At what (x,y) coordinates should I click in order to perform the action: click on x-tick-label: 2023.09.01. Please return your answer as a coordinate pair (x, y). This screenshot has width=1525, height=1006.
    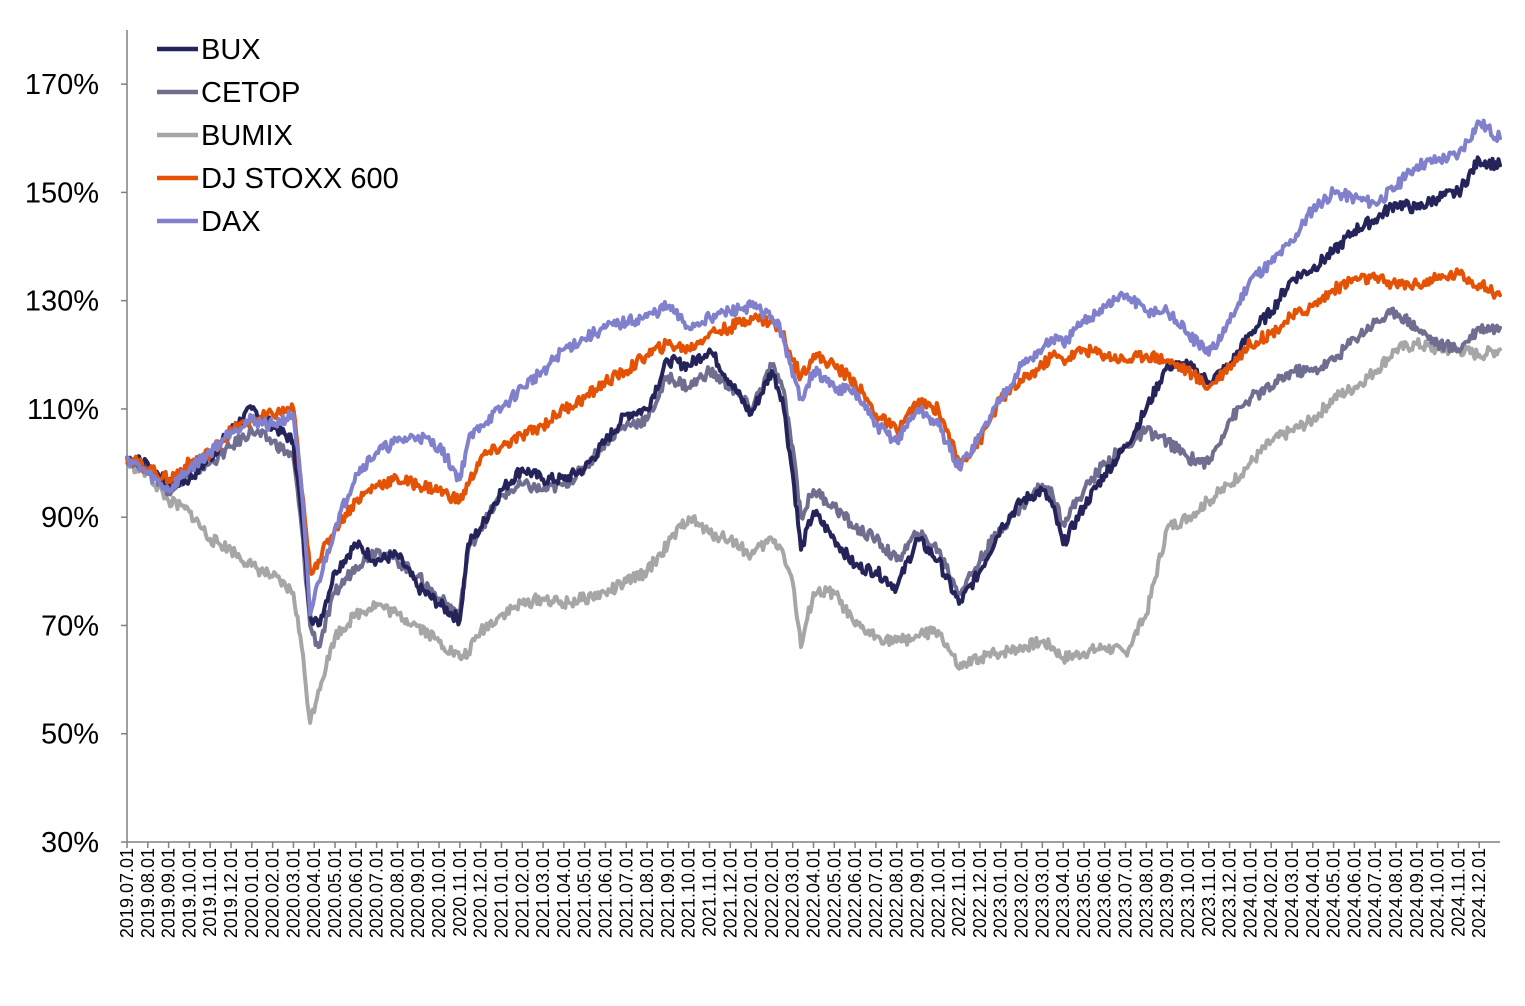
    Looking at the image, I should click on (1167, 893).